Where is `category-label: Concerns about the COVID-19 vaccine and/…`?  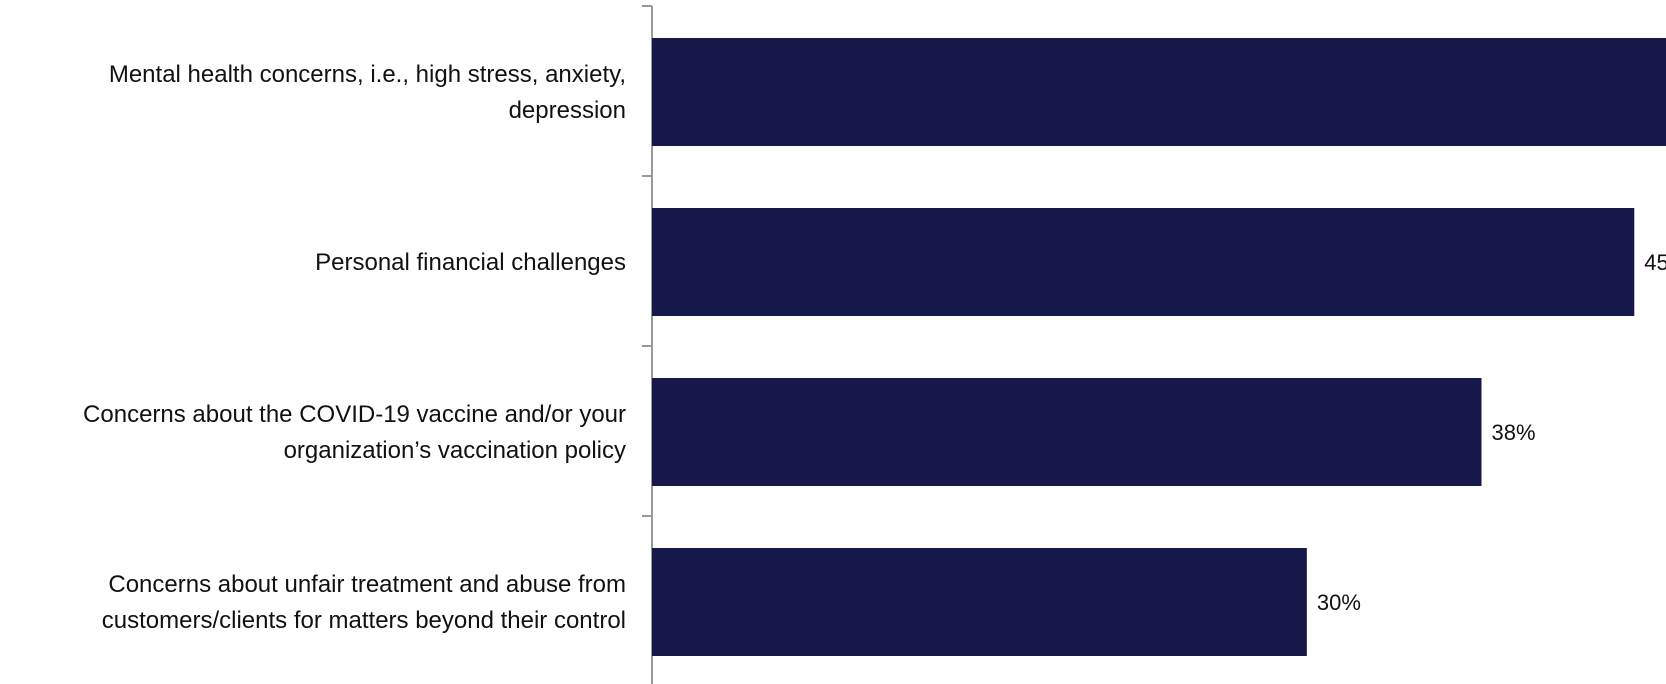 category-label: Concerns about the COVID-19 vaccine and/… is located at coordinates (354, 432).